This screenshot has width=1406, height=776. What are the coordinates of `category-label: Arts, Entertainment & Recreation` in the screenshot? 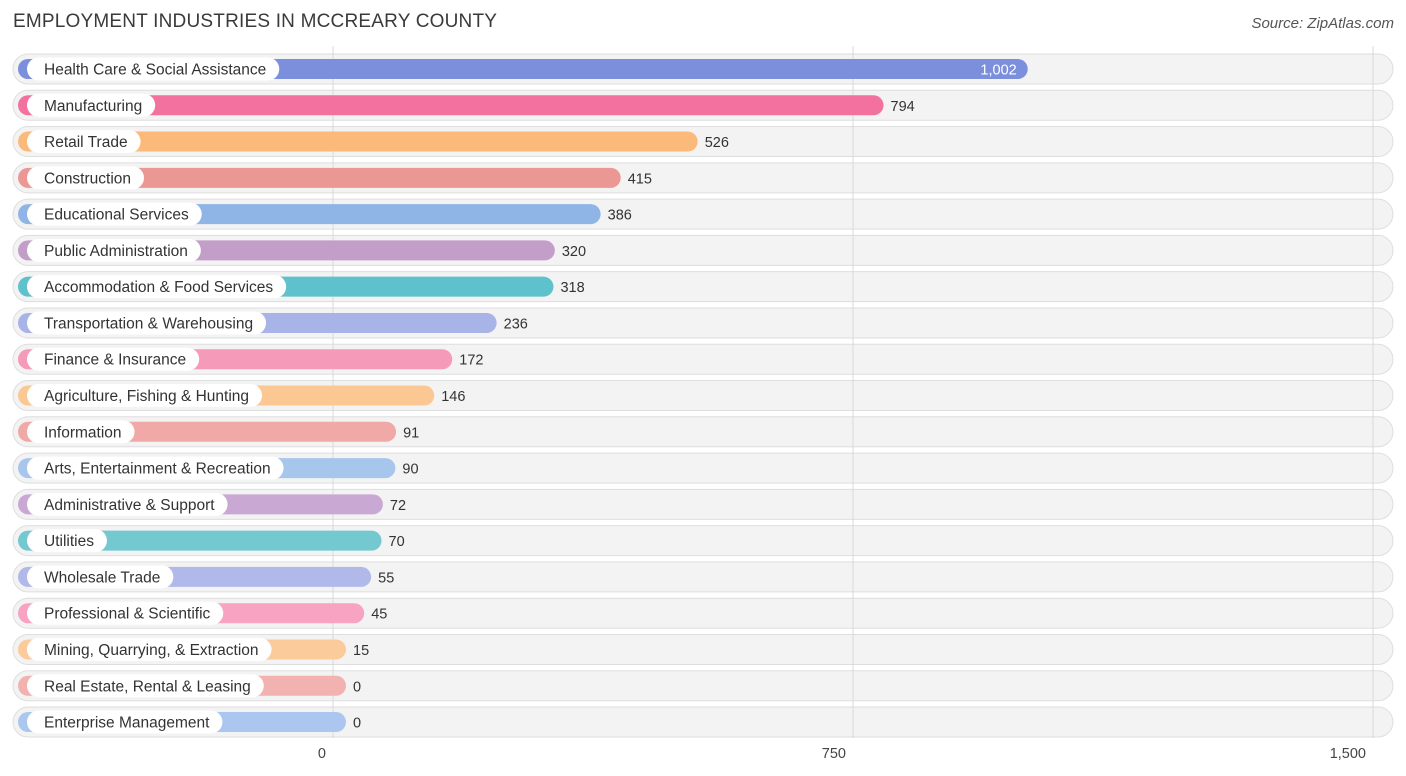 It's located at (157, 469).